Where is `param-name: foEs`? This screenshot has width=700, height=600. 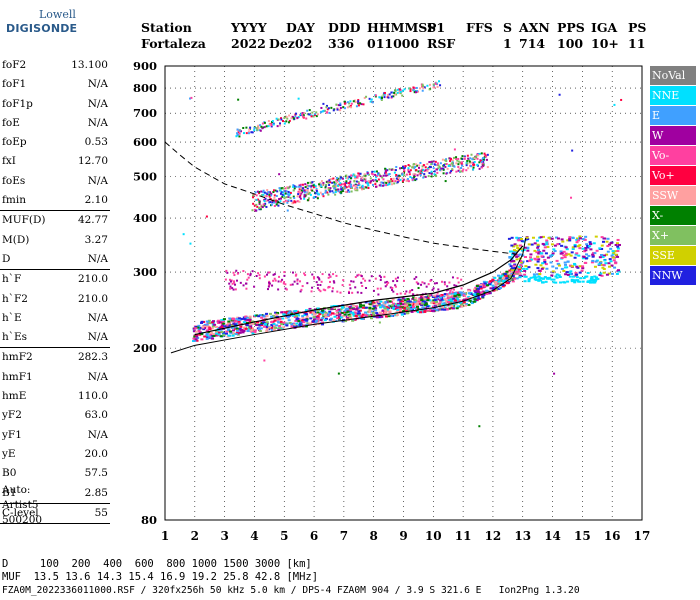
param-name: foEs is located at coordinates (14, 180).